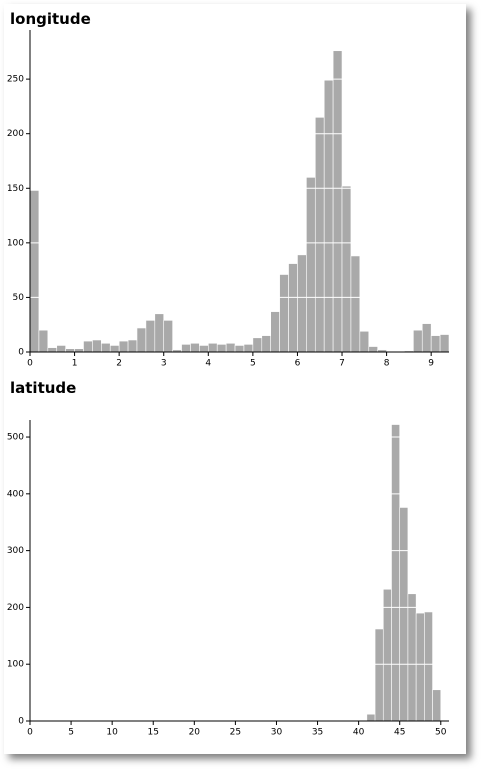 This screenshot has height=781, width=491. Describe the element at coordinates (15, 189) in the screenshot. I see `y-tick-label: 150` at that location.